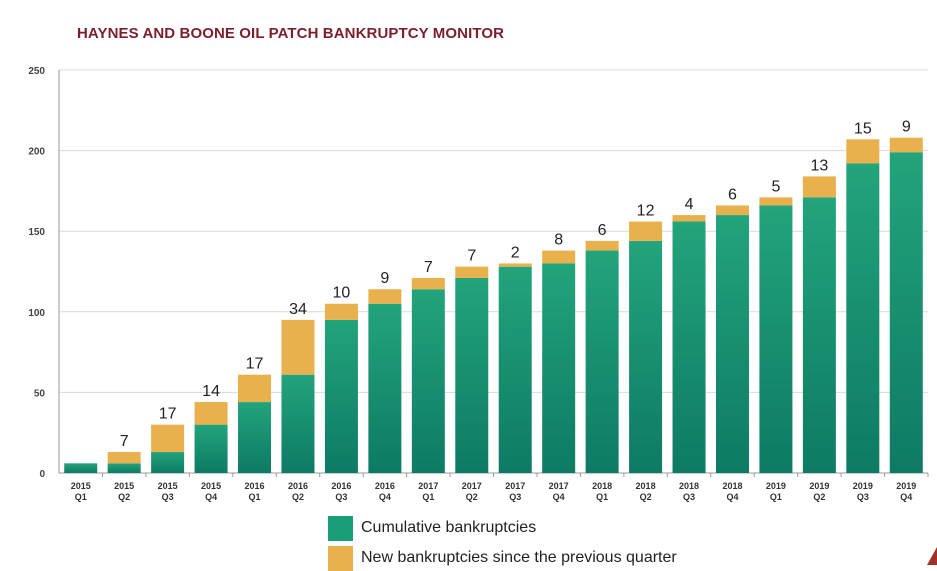 Image resolution: width=937 pixels, height=571 pixels. Describe the element at coordinates (515, 252) in the screenshot. I see `data-label: 2` at that location.